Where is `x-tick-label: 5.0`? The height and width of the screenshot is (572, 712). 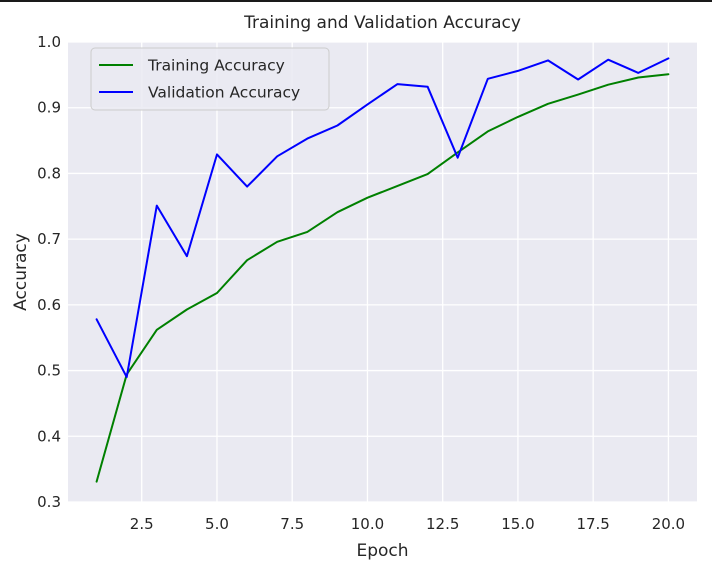 x-tick-label: 5.0 is located at coordinates (217, 524).